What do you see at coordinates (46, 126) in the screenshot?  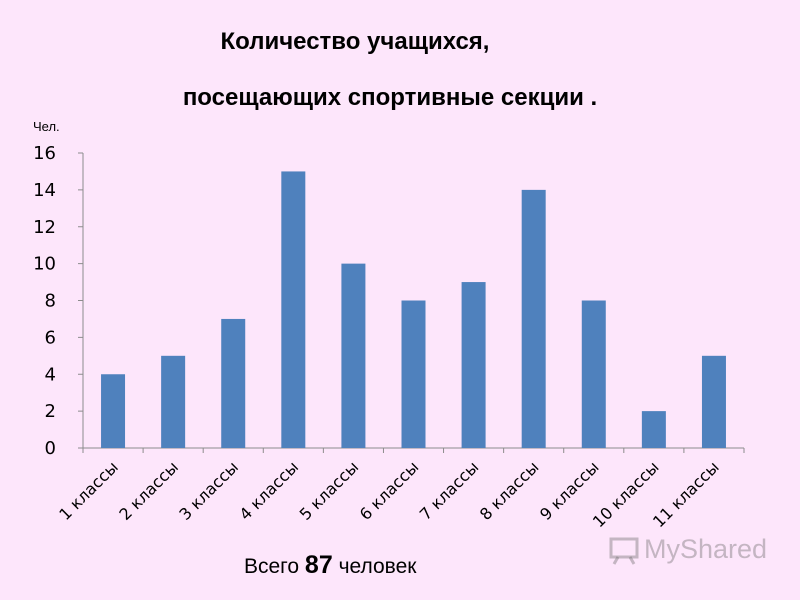 I see `y-axis-label: Чел.` at bounding box center [46, 126].